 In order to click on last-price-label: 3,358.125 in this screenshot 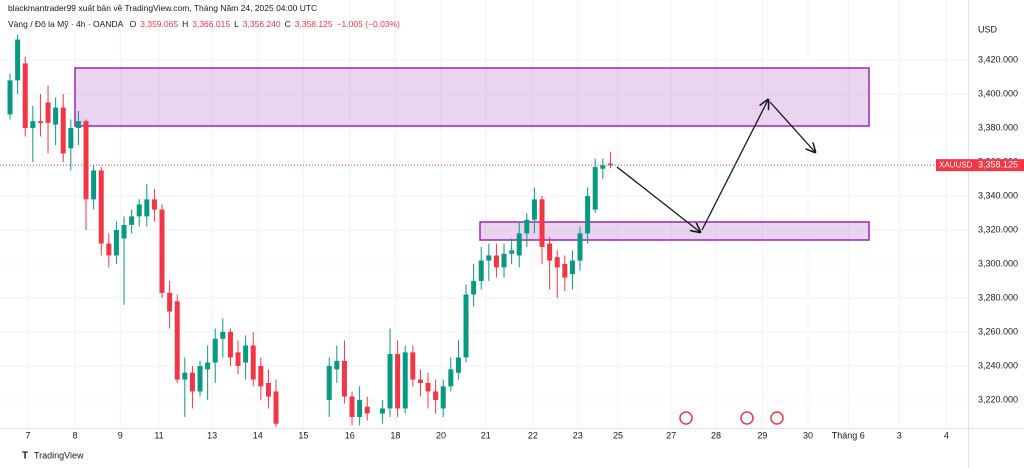, I will do `click(998, 165)`.